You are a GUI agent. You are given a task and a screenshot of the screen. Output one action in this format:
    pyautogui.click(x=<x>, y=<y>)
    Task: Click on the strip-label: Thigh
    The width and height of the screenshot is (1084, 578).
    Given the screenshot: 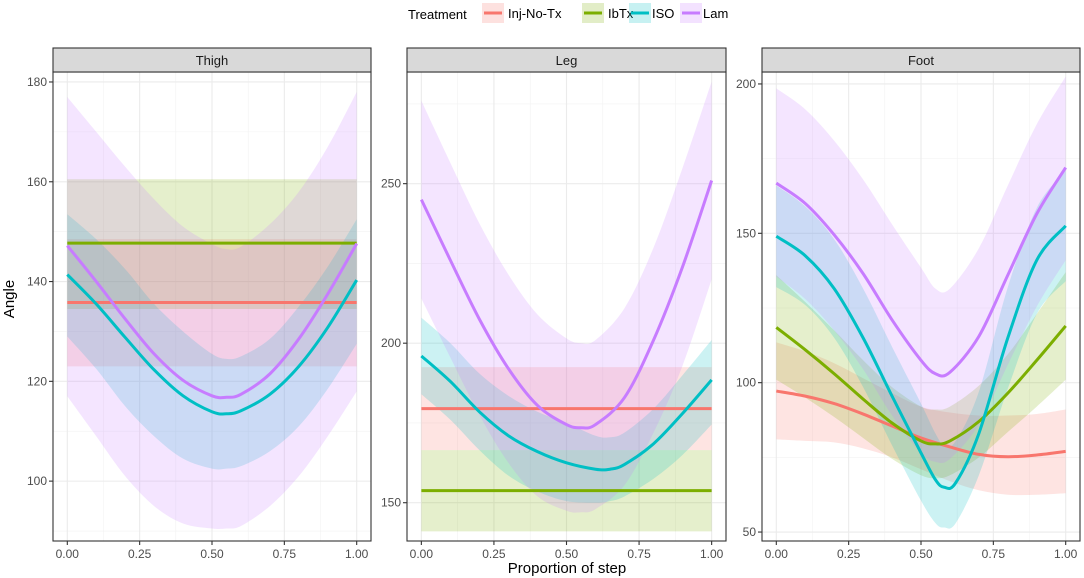 What is the action you would take?
    pyautogui.click(x=212, y=60)
    